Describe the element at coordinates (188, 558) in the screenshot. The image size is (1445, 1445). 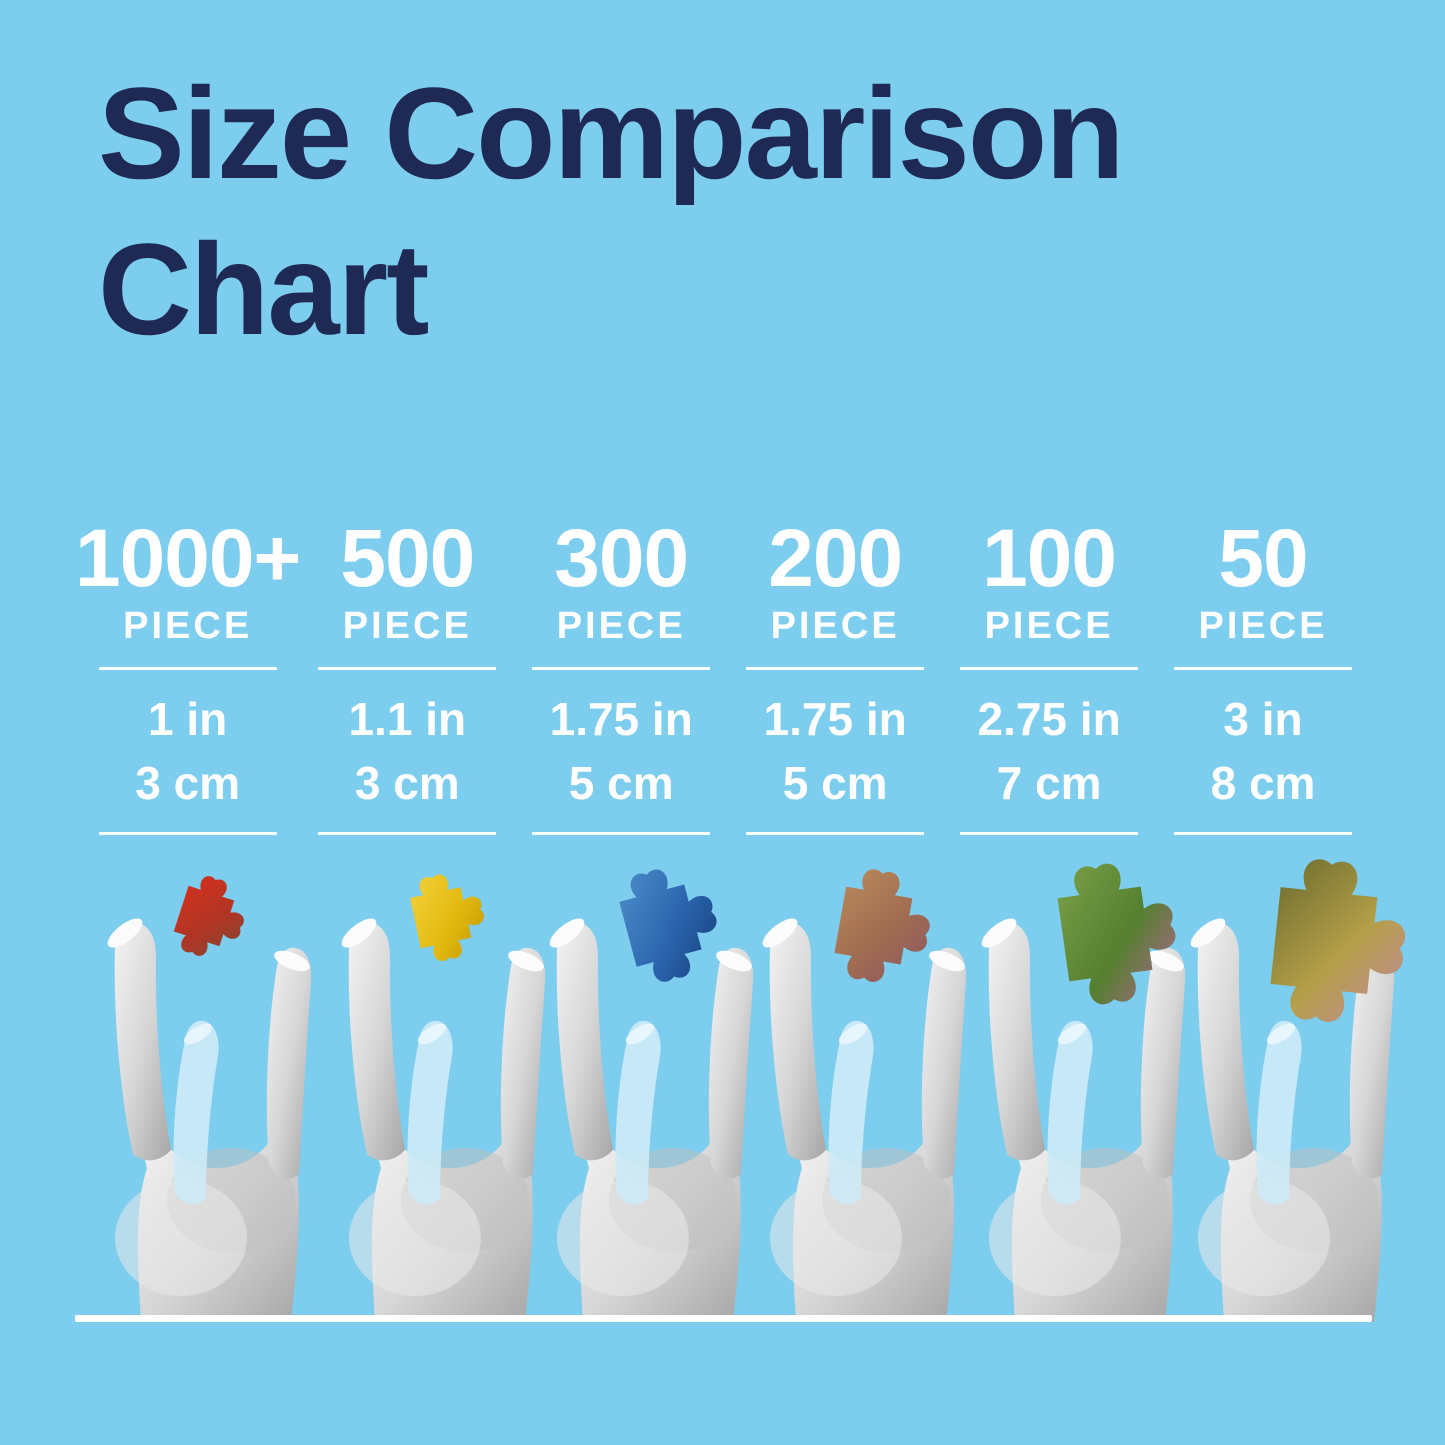
I see `piece-count: 1000+` at that location.